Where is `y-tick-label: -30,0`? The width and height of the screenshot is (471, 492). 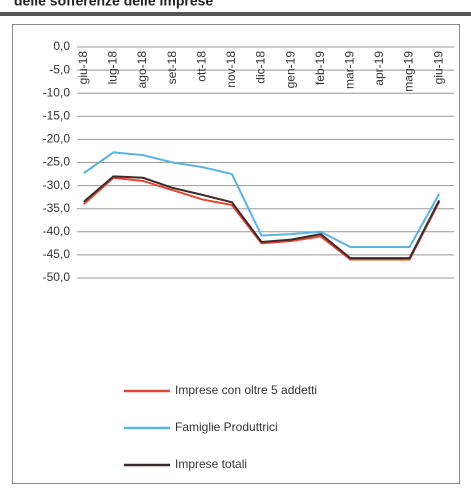 y-tick-label: -30,0 is located at coordinates (57, 185).